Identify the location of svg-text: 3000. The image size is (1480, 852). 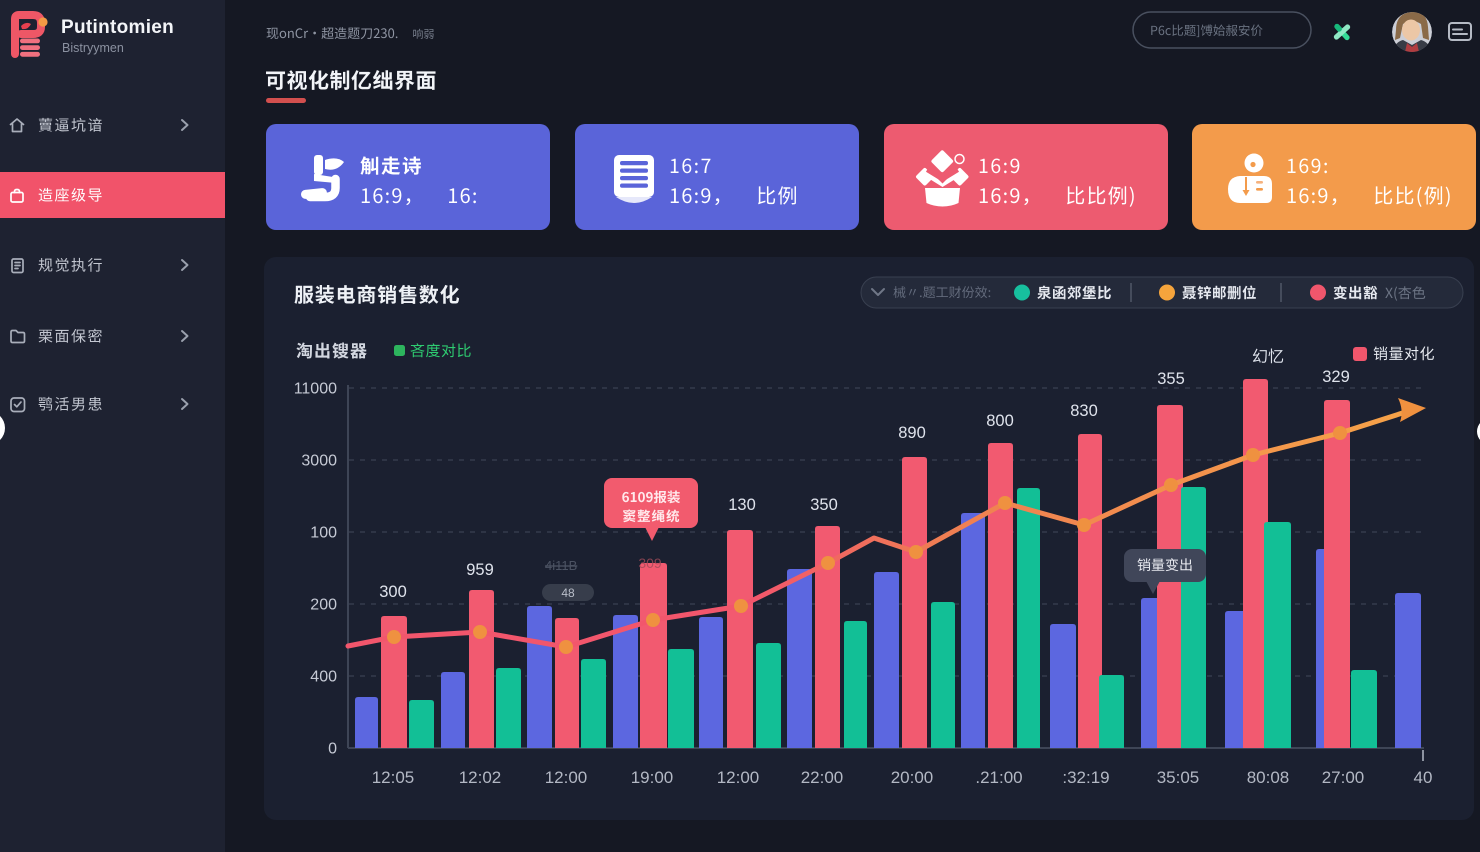
(319, 461).